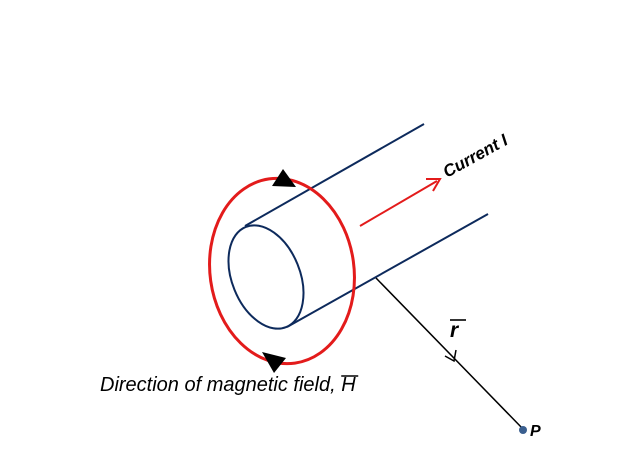  I want to click on current-arrow-shaft, so click(398, 203).